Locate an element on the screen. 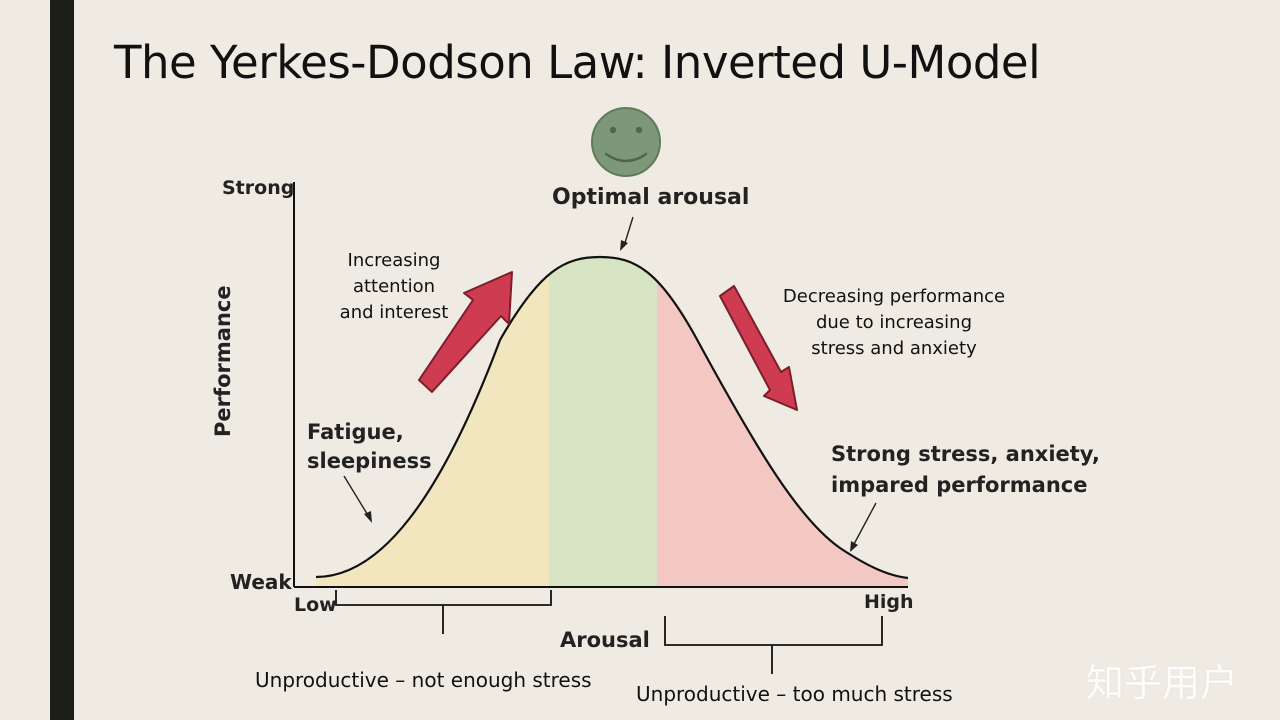 The width and height of the screenshot is (1280, 720). optimal-zone is located at coordinates (603, 422).